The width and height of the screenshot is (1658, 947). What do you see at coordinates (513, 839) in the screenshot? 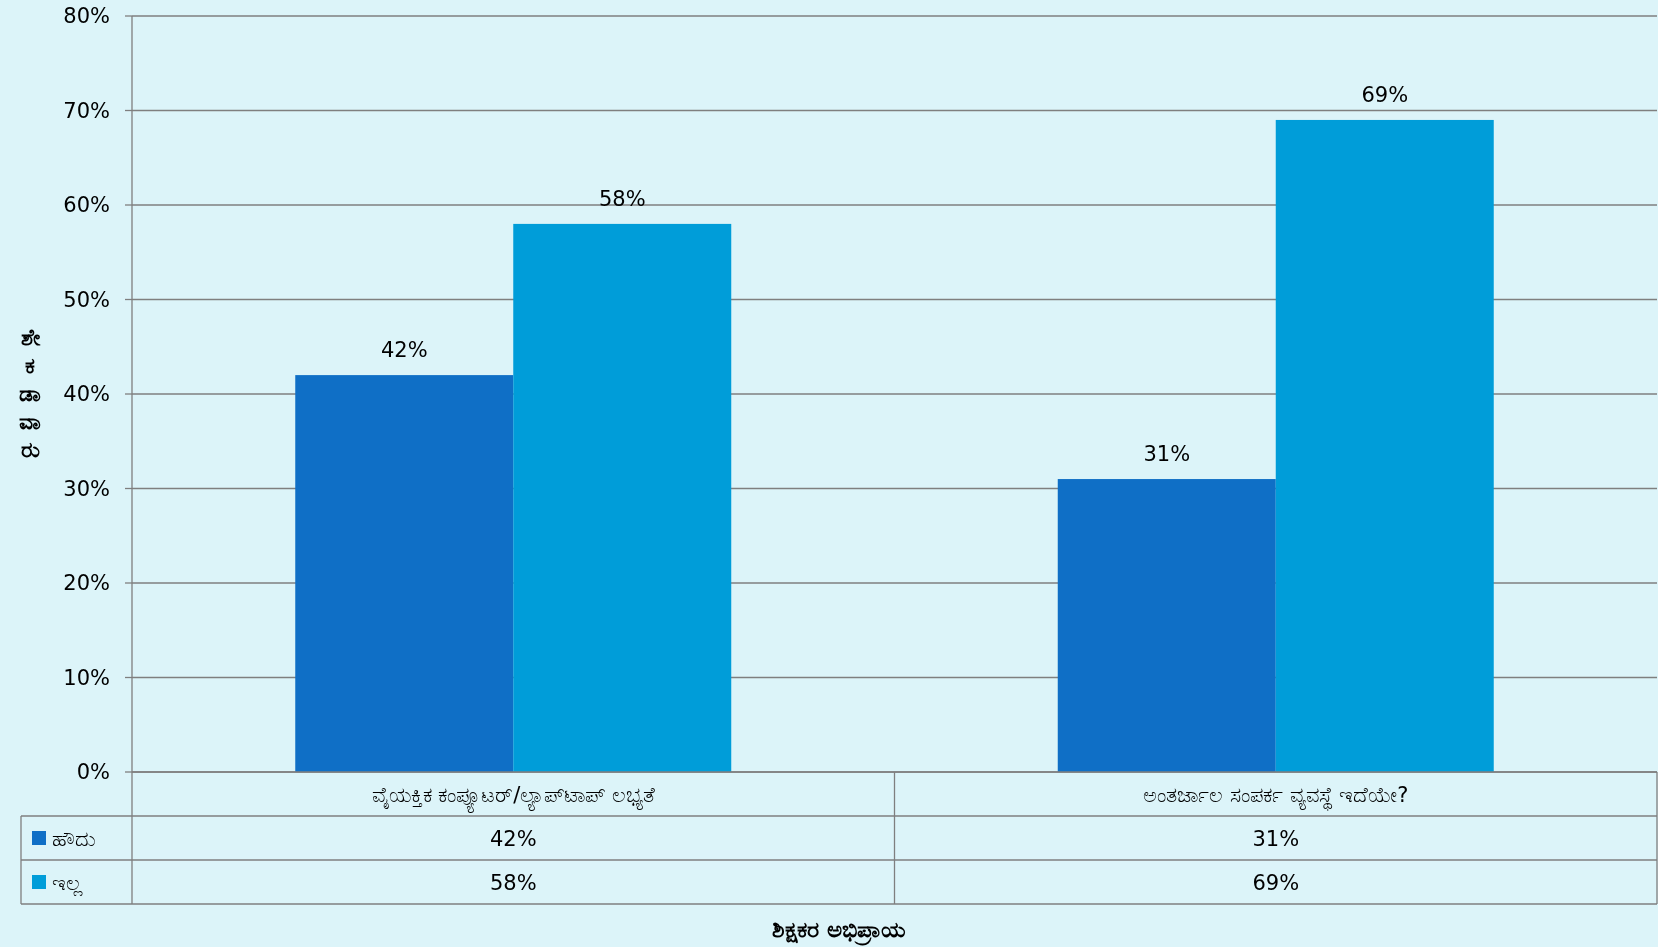
I see `data-label: 42%` at bounding box center [513, 839].